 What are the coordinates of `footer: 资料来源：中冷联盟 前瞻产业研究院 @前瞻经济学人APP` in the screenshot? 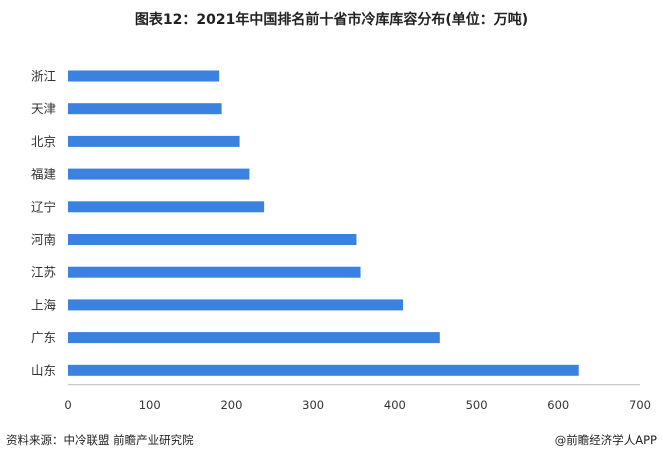 It's located at (331, 442).